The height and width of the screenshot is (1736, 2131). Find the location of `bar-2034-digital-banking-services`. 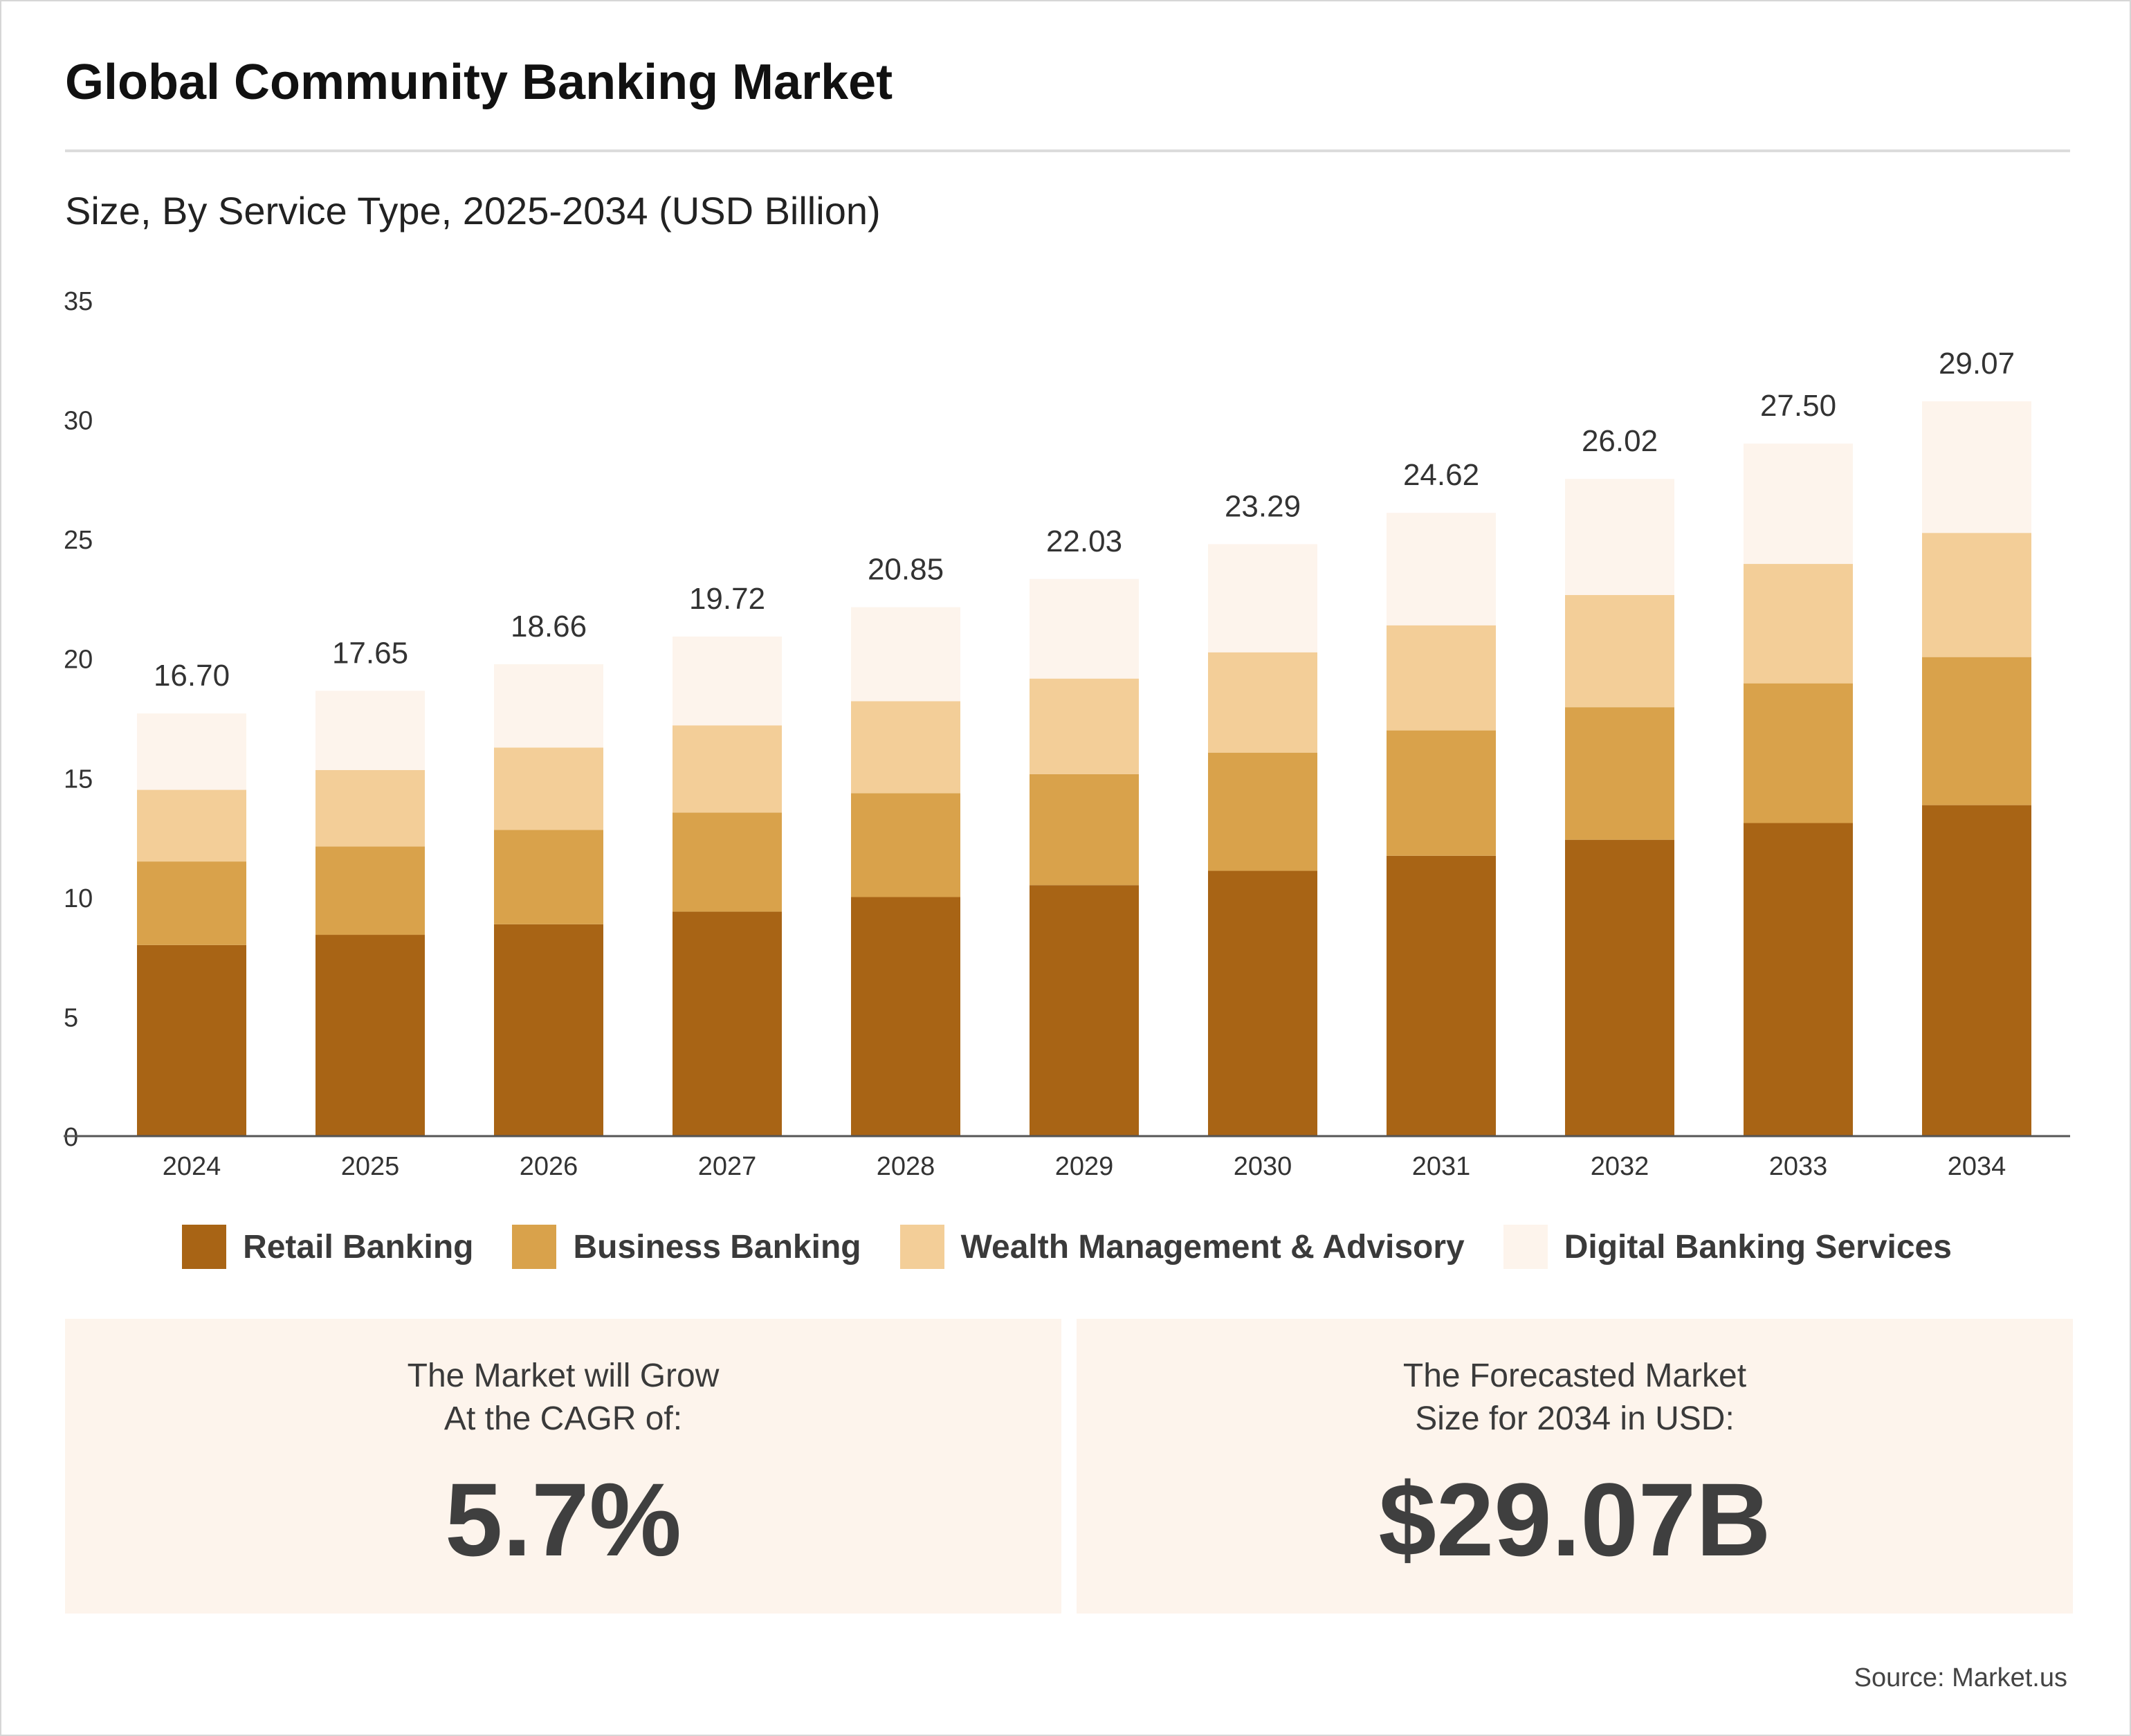

bar-2034-digital-banking-services is located at coordinates (1976, 467).